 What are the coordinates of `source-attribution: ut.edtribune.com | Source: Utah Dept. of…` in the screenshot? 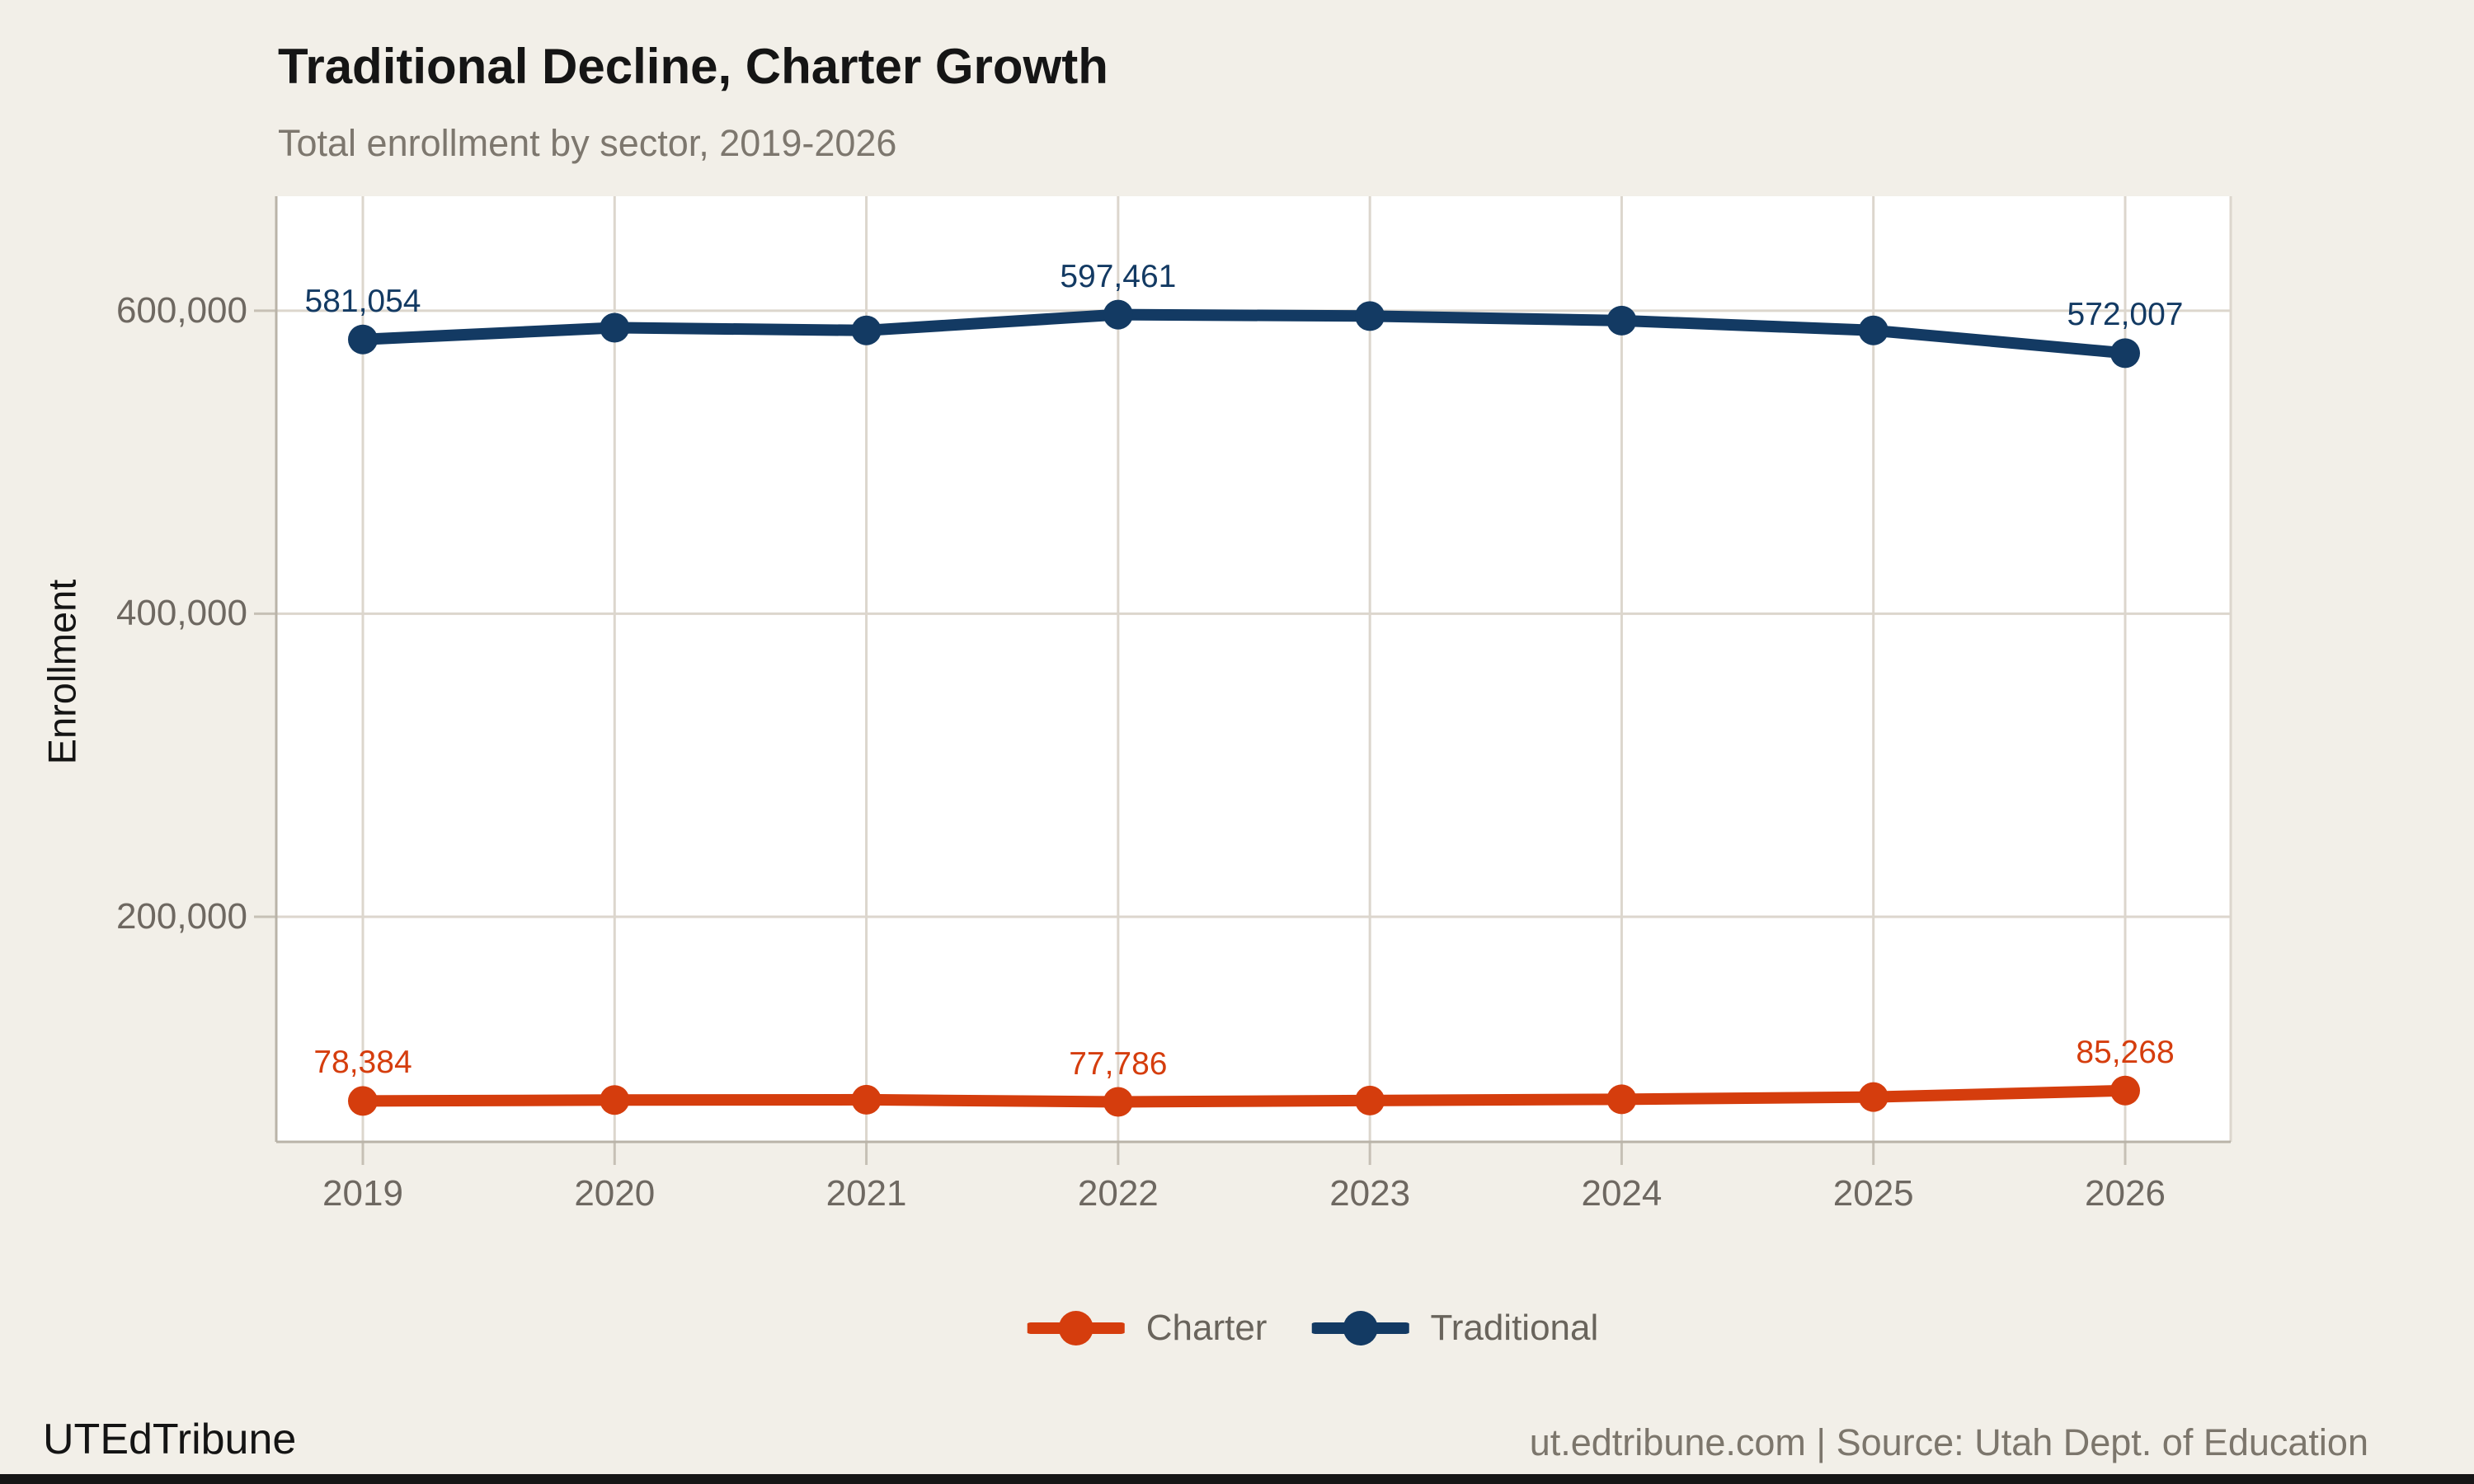 It's located at (1948, 1442).